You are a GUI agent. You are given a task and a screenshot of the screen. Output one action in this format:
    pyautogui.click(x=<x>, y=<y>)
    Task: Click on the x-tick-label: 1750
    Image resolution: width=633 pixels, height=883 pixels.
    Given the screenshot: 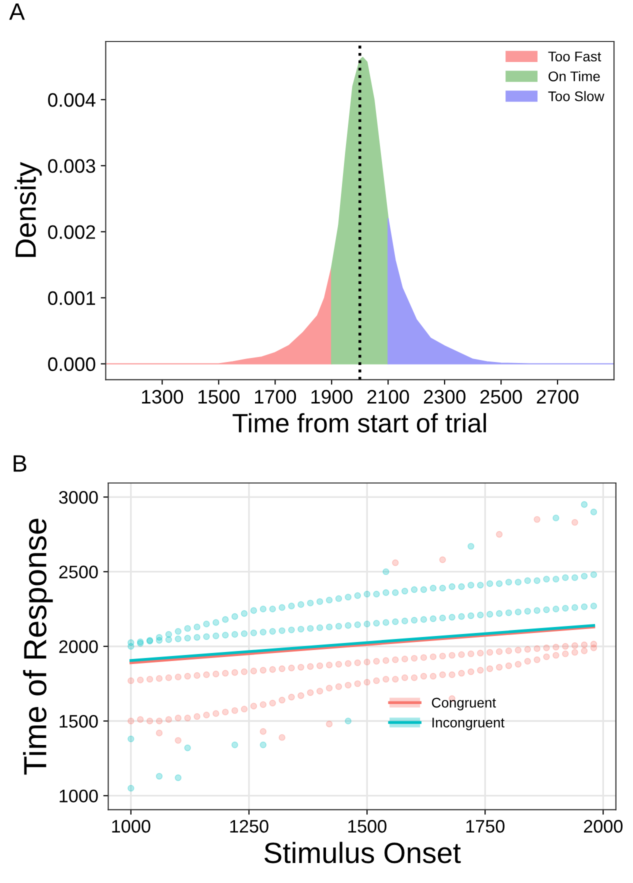 What is the action you would take?
    pyautogui.click(x=485, y=826)
    